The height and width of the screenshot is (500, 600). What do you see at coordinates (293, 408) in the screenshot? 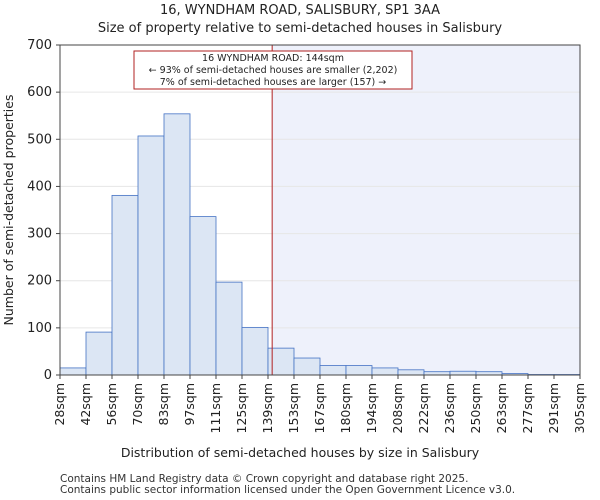
I see `x-tick-label: 153sqm` at bounding box center [293, 408].